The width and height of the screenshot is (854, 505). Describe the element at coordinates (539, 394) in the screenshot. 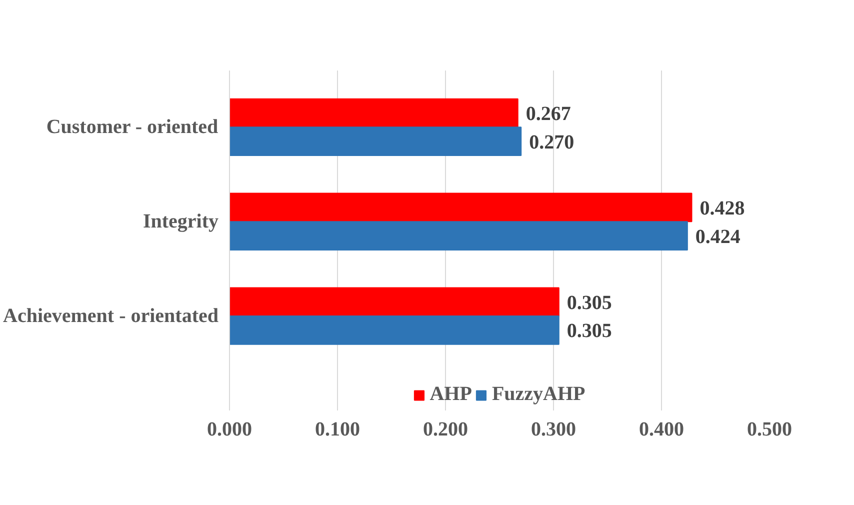

I see `legend-label: FuzzyAHP` at that location.